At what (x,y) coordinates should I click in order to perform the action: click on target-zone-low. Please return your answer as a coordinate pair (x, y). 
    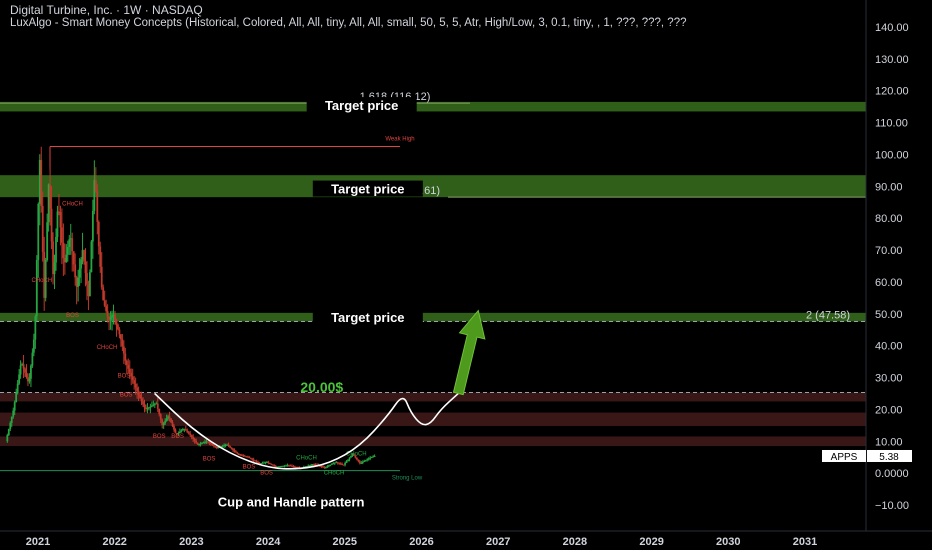
    Looking at the image, I should click on (433, 317).